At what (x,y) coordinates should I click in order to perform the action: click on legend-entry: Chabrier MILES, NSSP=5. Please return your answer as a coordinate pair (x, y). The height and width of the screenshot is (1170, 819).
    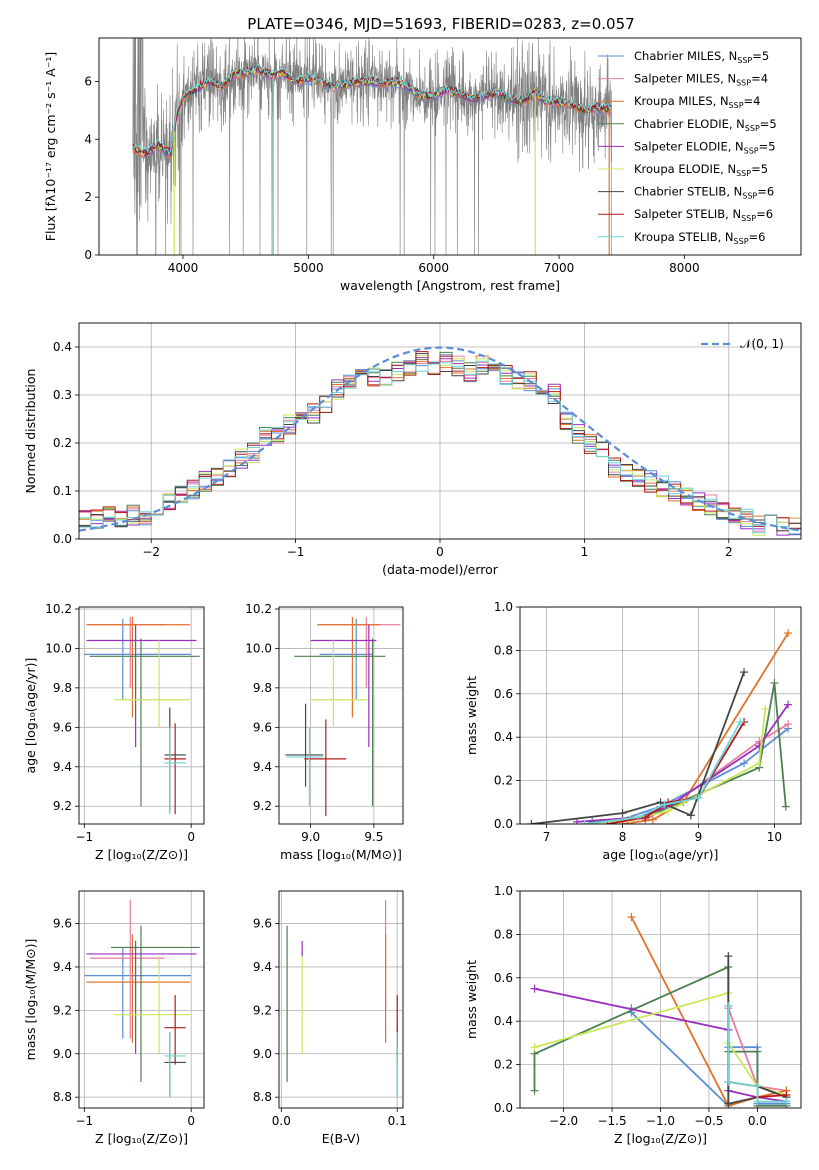
    Looking at the image, I should click on (701, 57).